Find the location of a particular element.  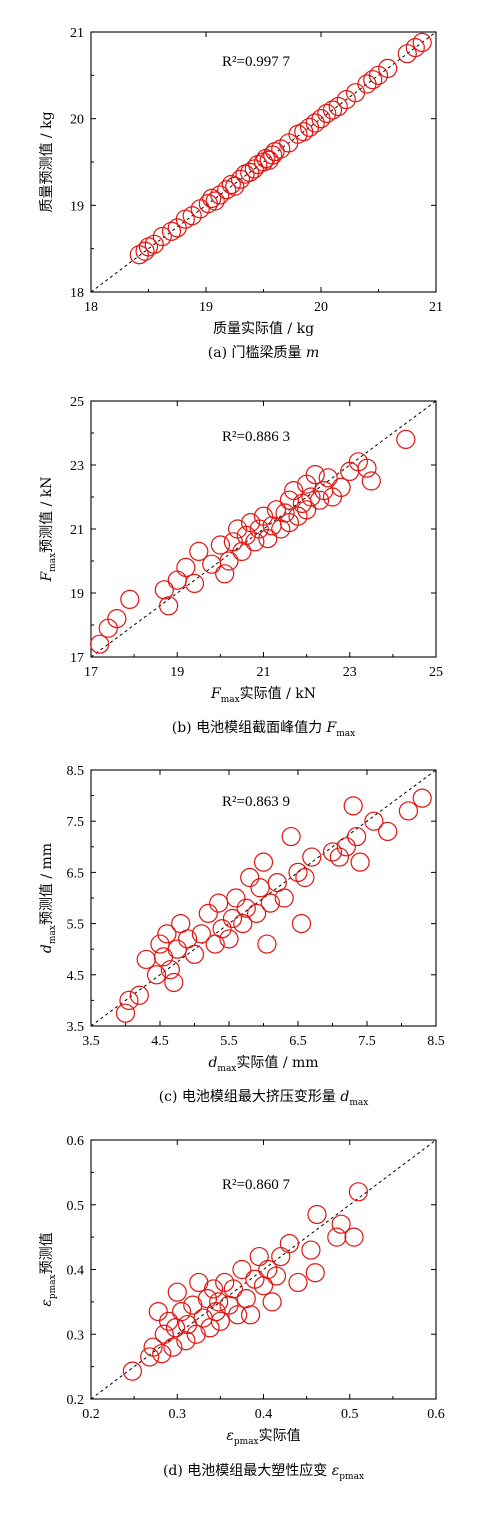

r-squared-label: R²=0.886 3 is located at coordinates (256, 437).